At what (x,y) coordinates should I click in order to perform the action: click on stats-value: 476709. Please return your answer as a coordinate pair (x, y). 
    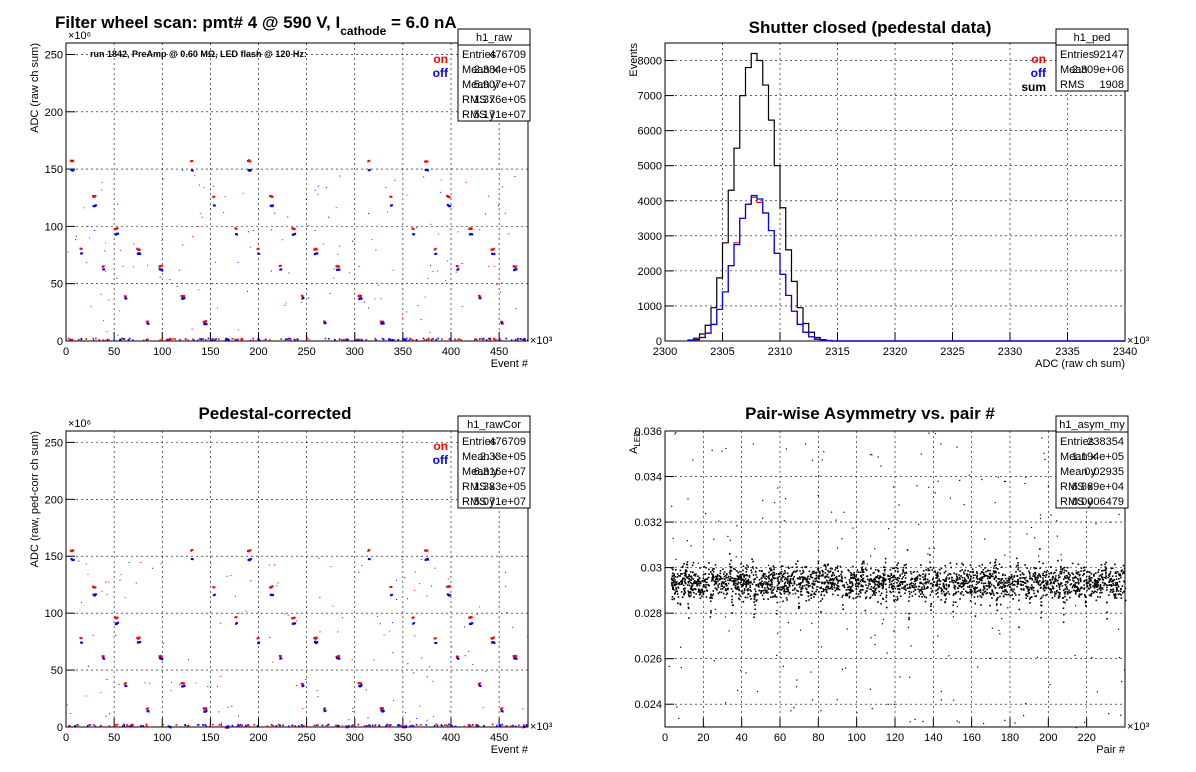
    Looking at the image, I should click on (507, 442).